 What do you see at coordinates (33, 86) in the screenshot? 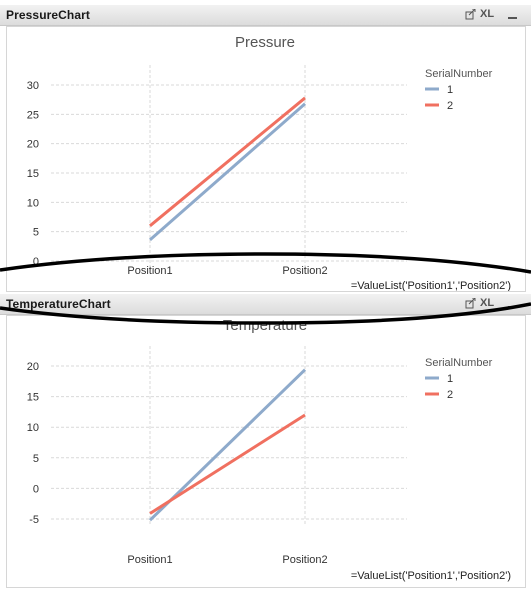
I see `y-tick-label: 30` at bounding box center [33, 86].